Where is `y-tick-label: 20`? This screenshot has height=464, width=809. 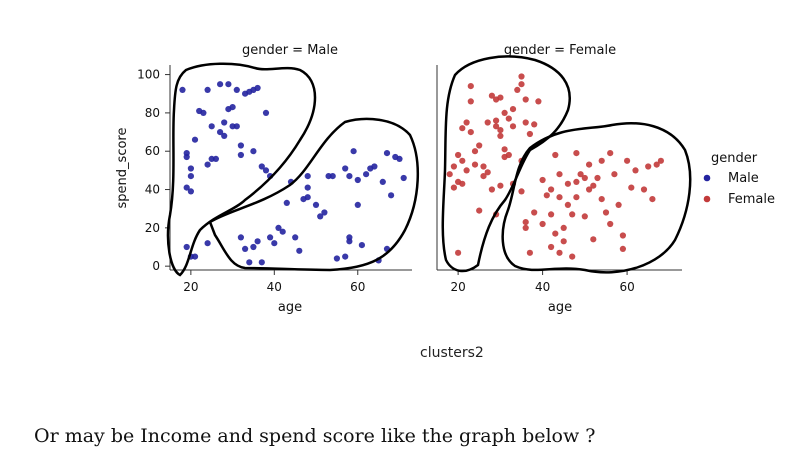
y-tick-label: 20 is located at coordinates (152, 228).